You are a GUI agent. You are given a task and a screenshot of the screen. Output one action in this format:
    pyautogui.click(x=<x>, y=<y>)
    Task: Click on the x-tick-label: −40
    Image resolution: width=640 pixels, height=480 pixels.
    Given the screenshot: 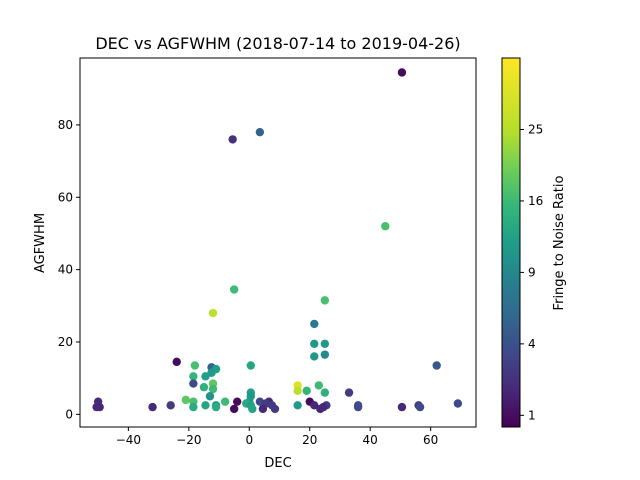 What is the action you would take?
    pyautogui.click(x=128, y=440)
    